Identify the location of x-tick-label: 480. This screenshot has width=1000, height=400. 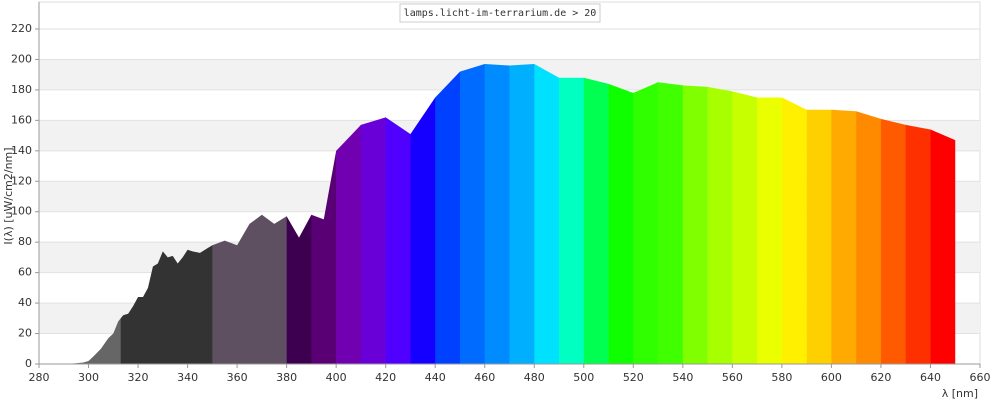
(534, 377).